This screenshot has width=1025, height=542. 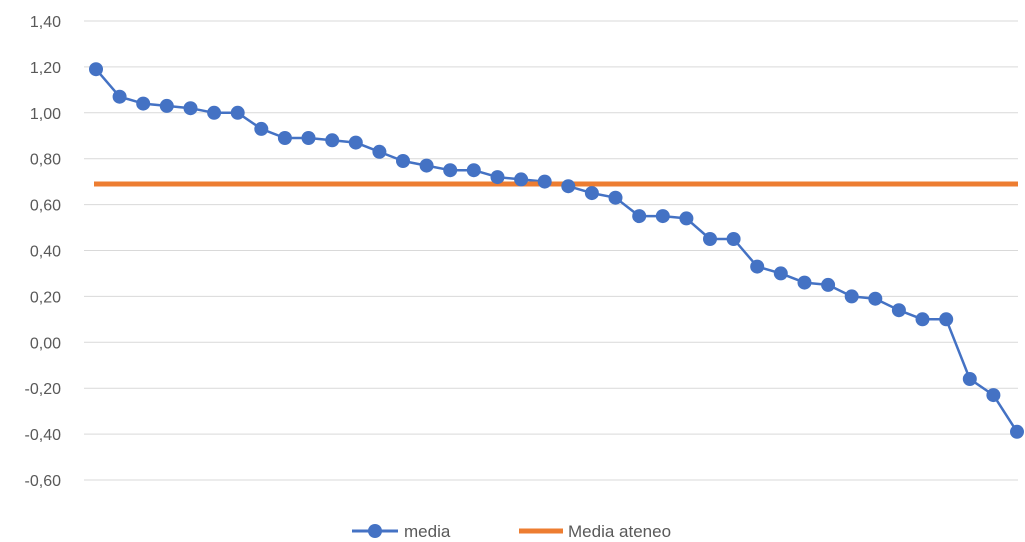 What do you see at coordinates (45, 68) in the screenshot?
I see `y-tick-label: 1,20` at bounding box center [45, 68].